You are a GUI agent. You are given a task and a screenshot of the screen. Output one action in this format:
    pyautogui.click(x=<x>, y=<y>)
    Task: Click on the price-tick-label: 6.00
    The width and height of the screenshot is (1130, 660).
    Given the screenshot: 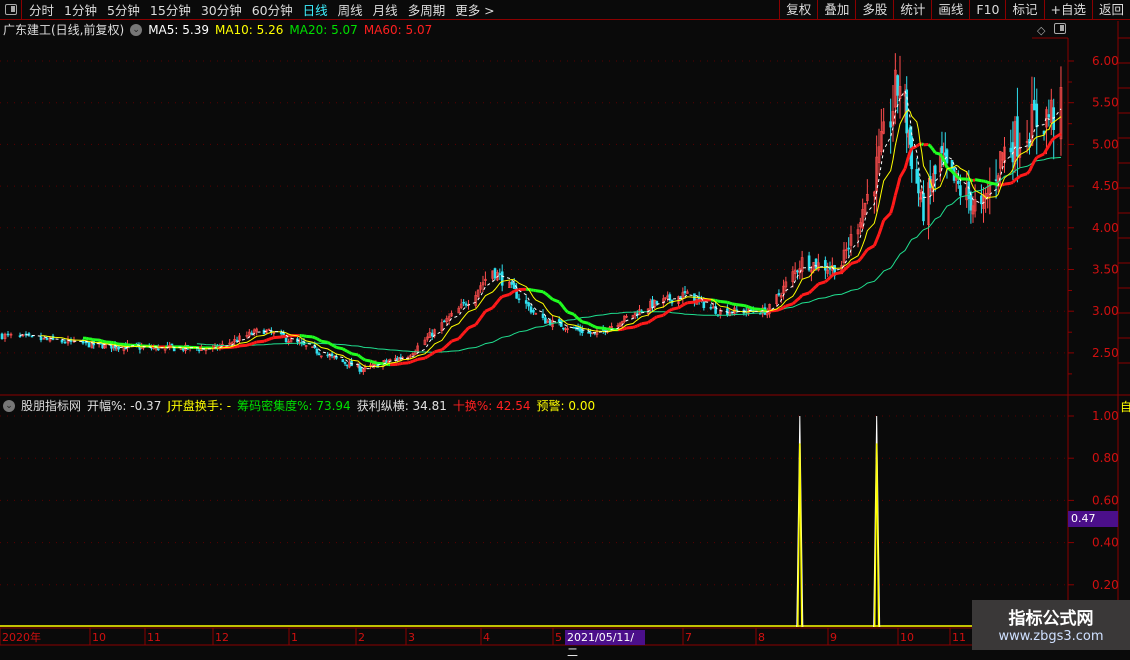 What is the action you would take?
    pyautogui.click(x=1105, y=61)
    